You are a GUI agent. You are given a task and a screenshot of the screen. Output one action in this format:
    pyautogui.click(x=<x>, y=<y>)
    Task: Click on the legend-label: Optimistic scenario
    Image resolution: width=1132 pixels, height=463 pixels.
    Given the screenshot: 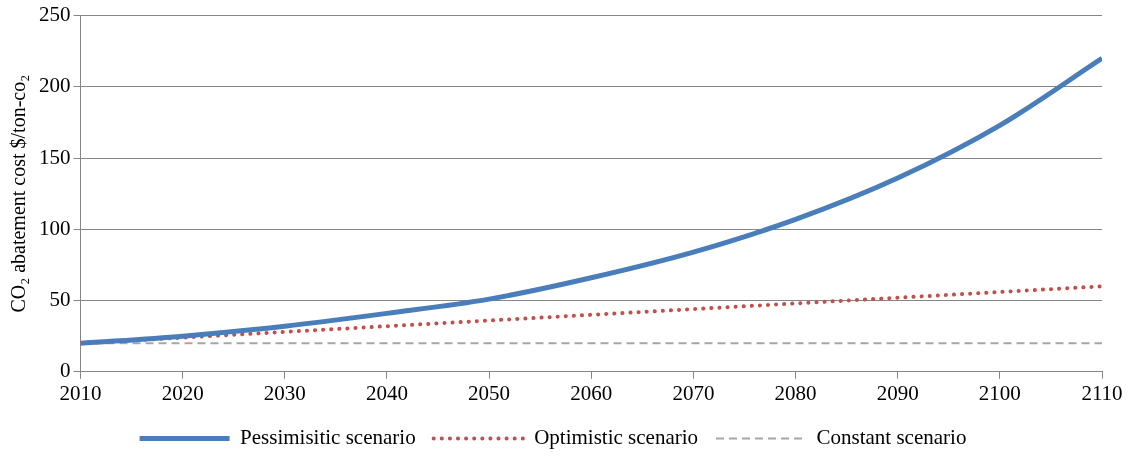 What is the action you would take?
    pyautogui.click(x=616, y=437)
    